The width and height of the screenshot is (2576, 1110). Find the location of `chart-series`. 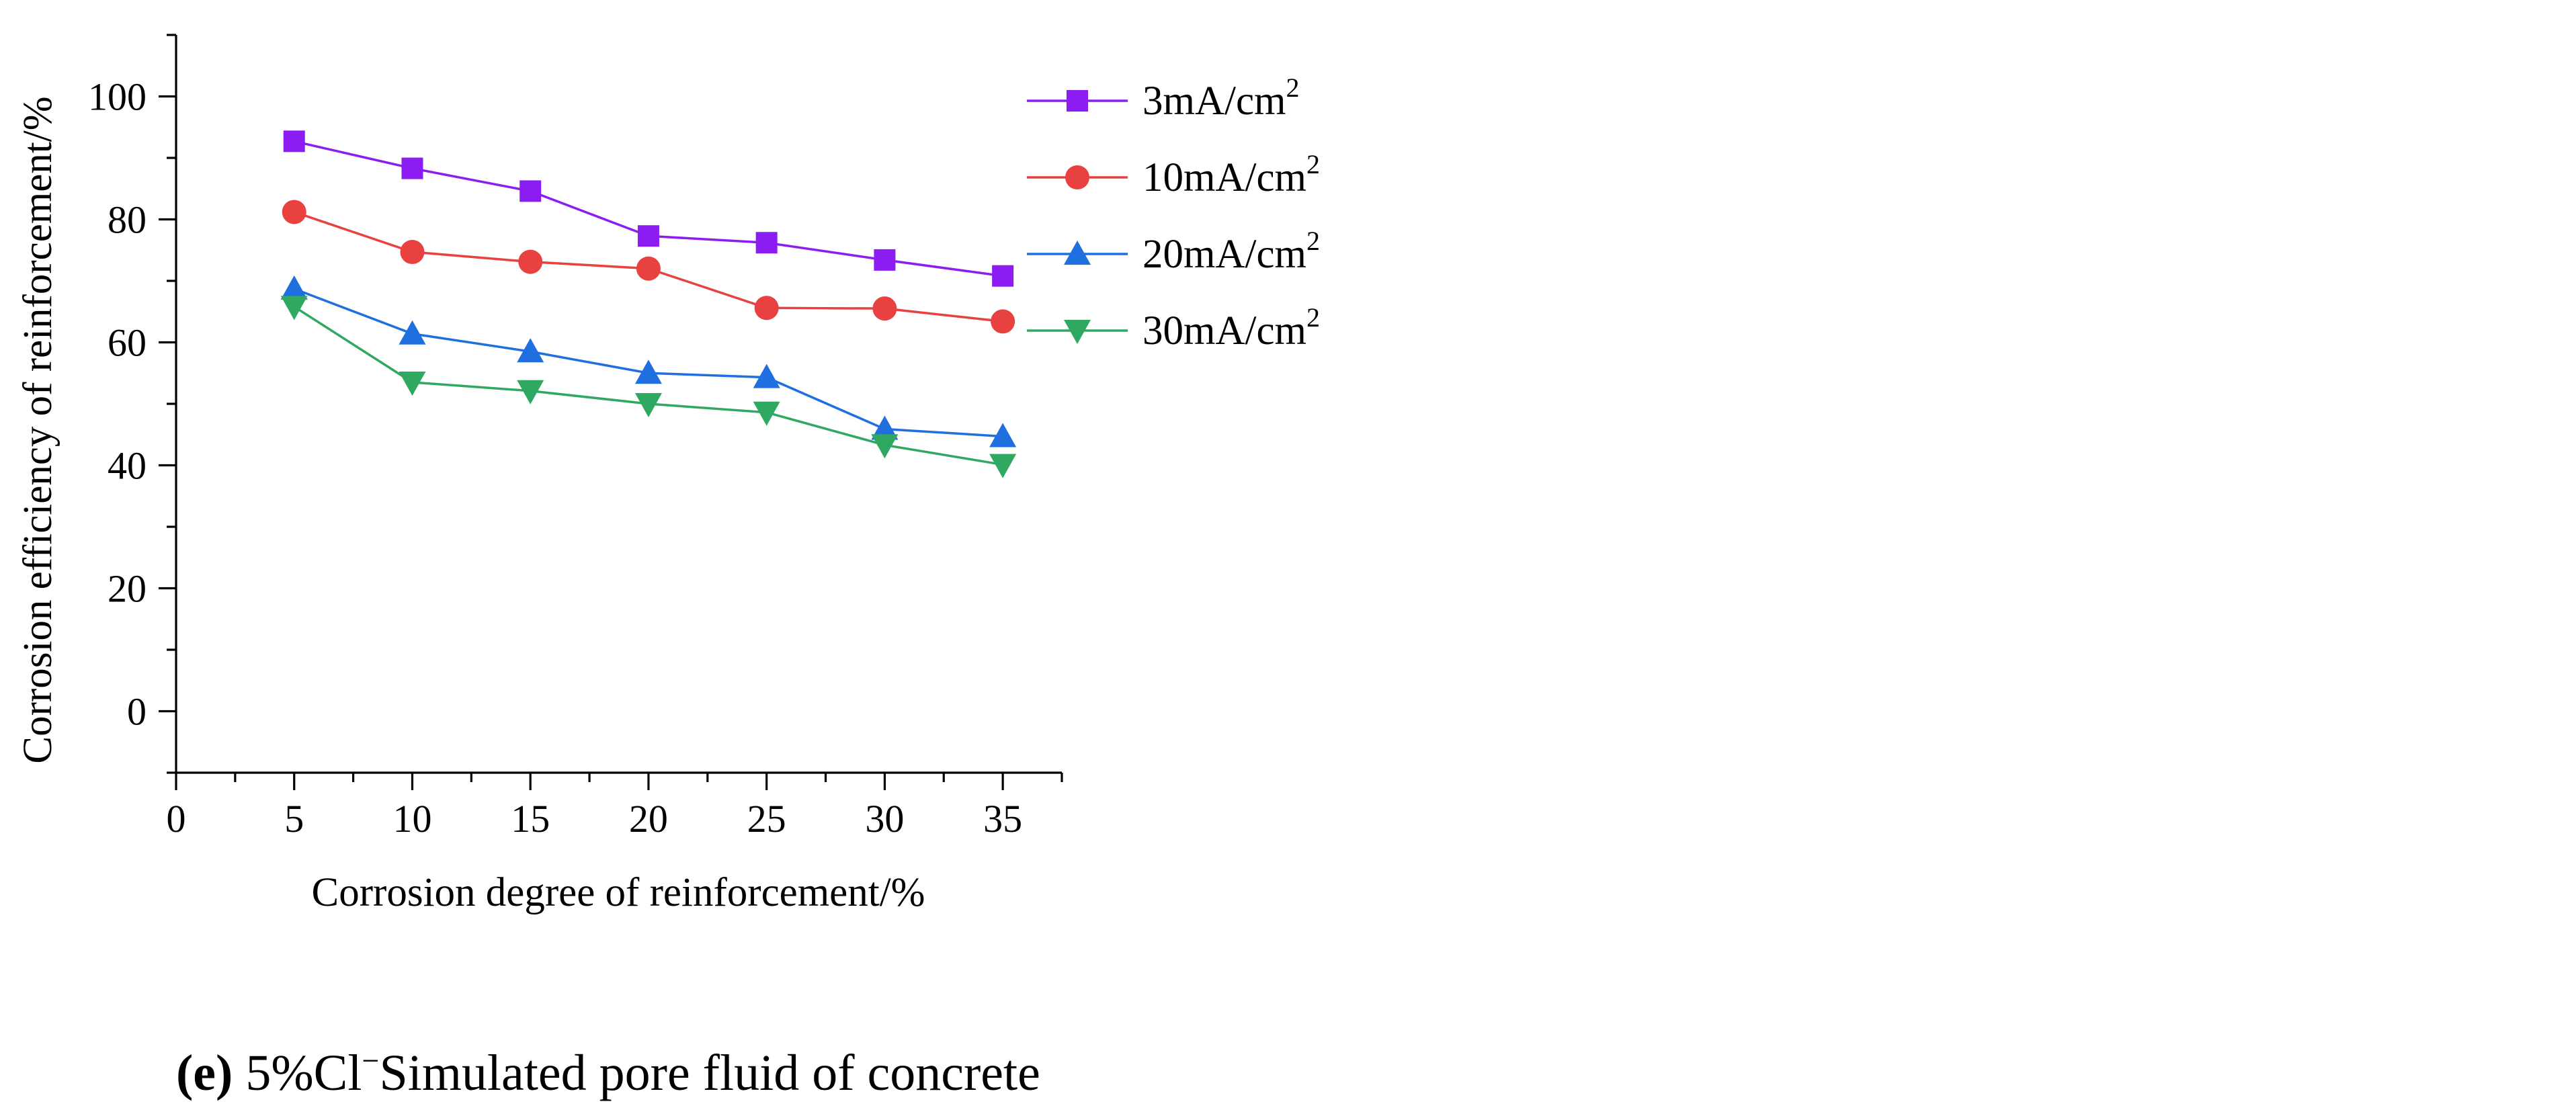

chart-series is located at coordinates (648, 304).